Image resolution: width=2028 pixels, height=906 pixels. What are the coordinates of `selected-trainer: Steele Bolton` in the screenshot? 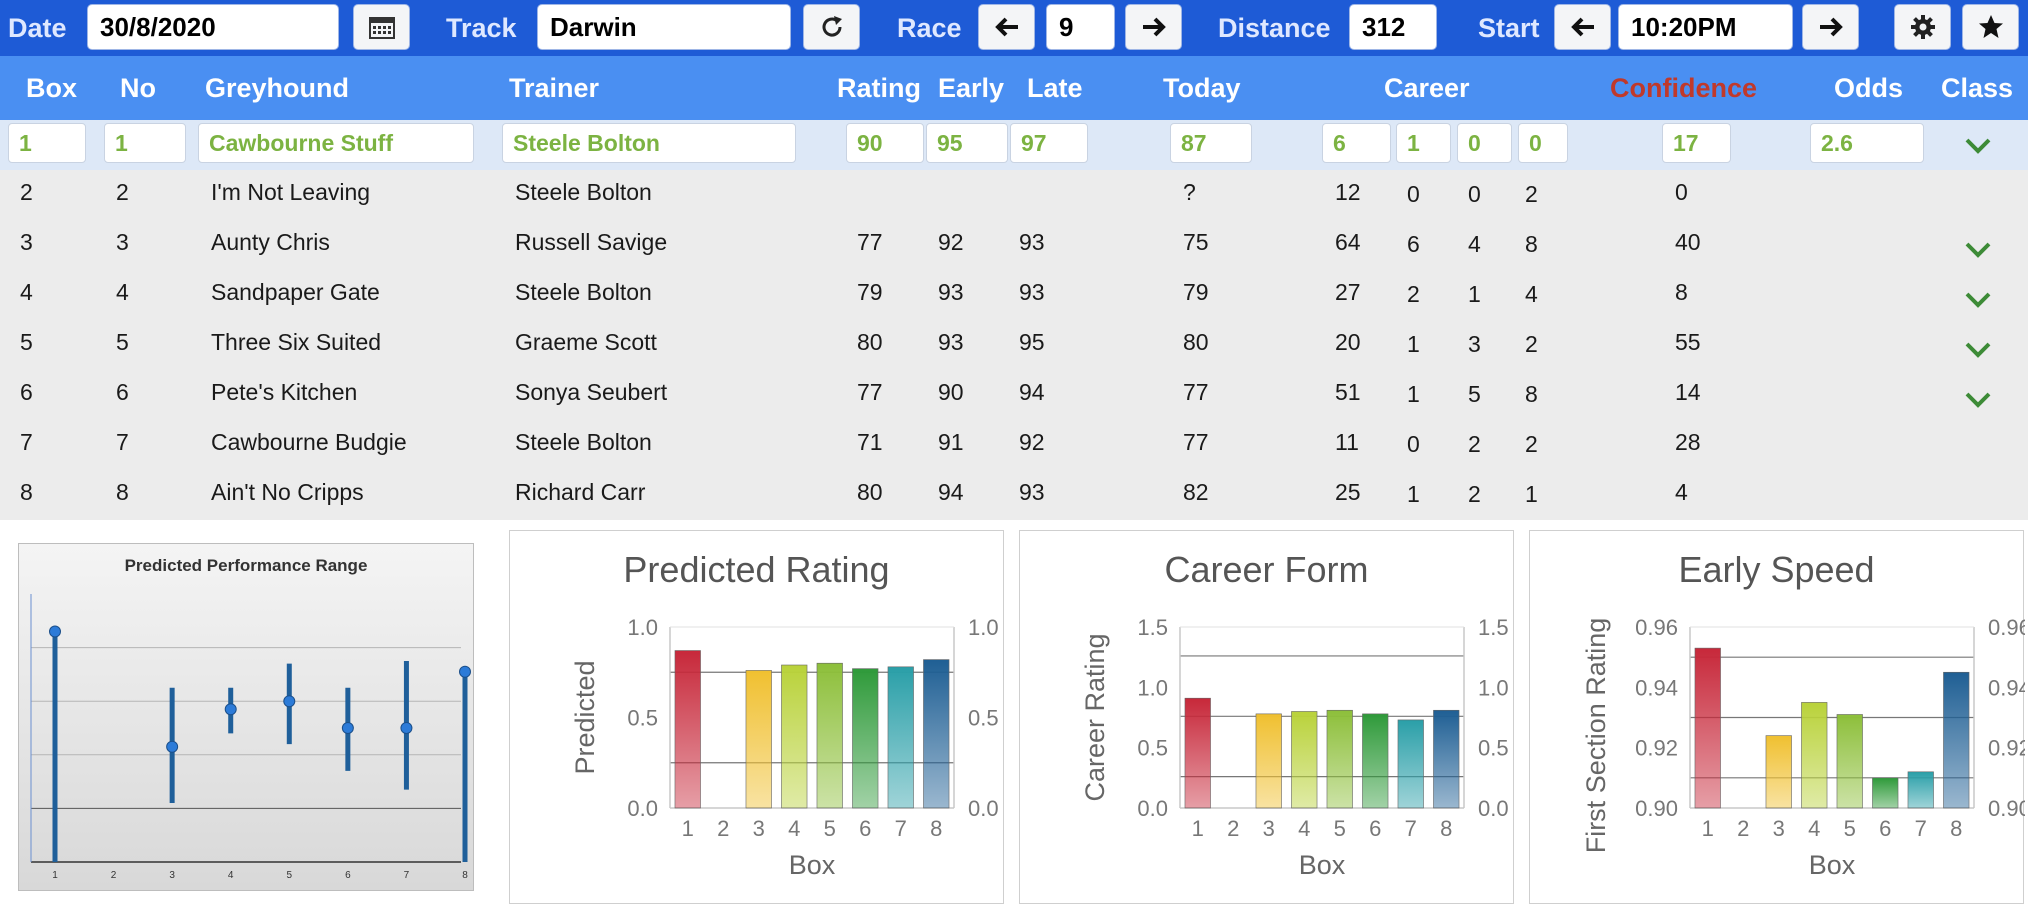 It's located at (649, 143).